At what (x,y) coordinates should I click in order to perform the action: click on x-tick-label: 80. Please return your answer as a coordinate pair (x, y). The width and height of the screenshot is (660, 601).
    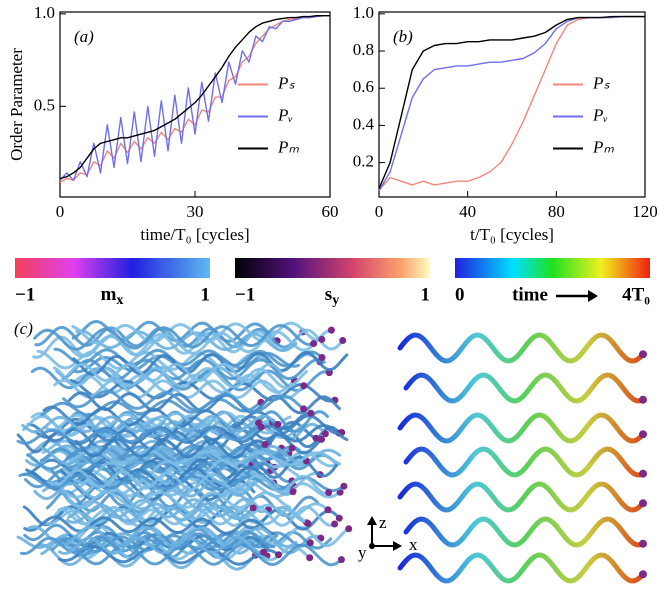
    Looking at the image, I should click on (556, 211).